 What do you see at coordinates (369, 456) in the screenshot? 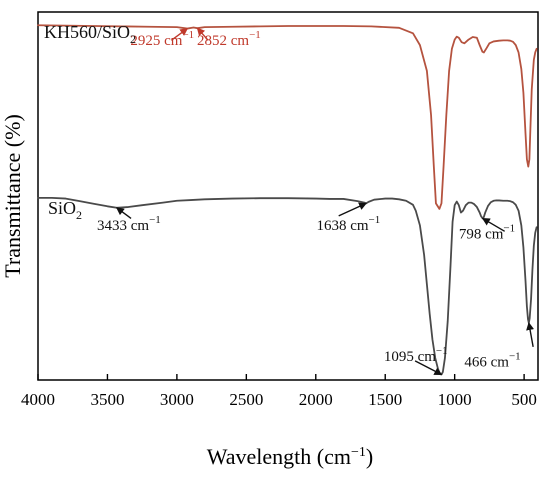
I see `x-axis-label-tail: )` at bounding box center [369, 456].